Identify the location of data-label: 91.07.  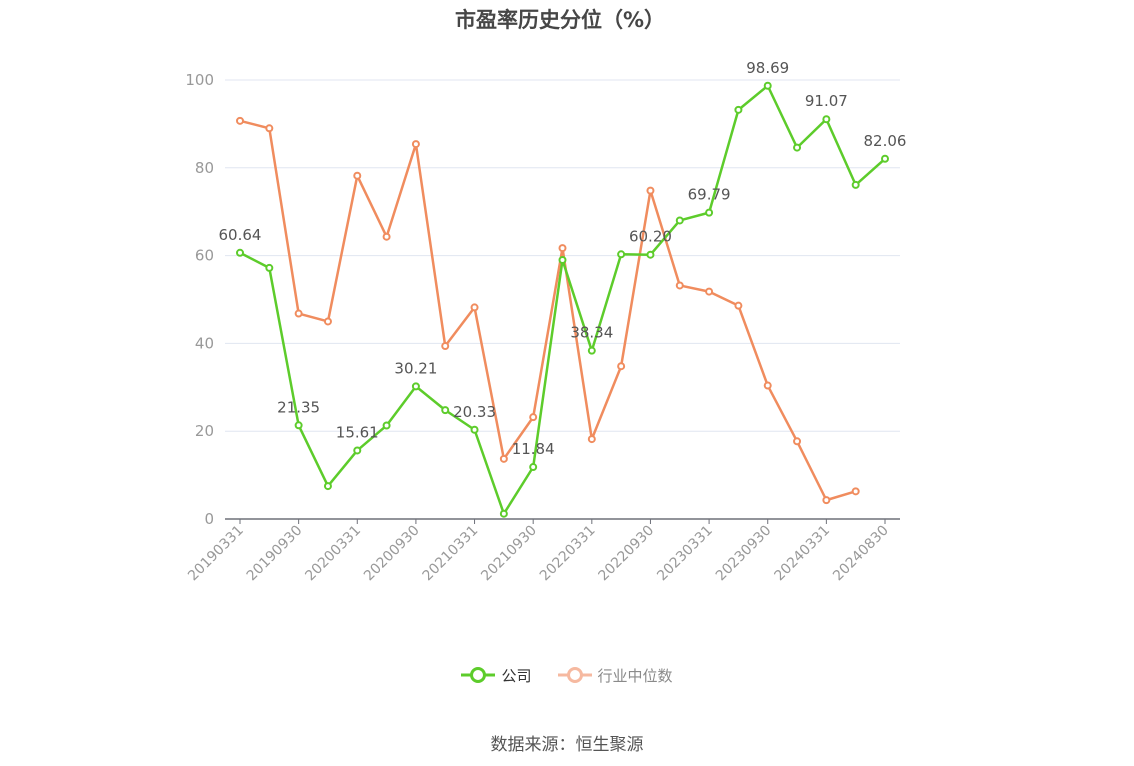
(826, 101).